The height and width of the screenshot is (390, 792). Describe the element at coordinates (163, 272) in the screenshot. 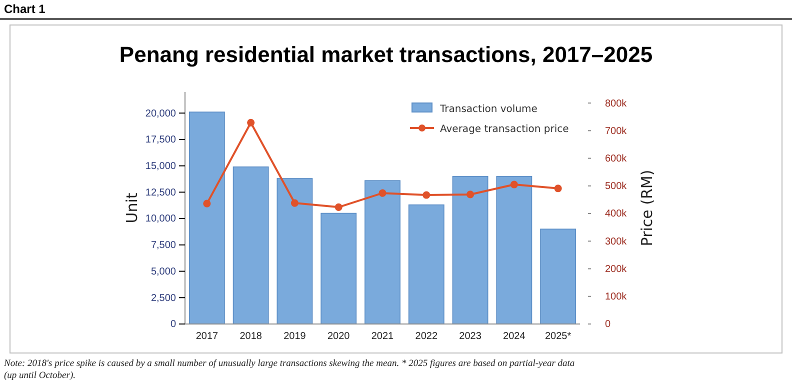

I see `y-tick-label: 5,000` at that location.